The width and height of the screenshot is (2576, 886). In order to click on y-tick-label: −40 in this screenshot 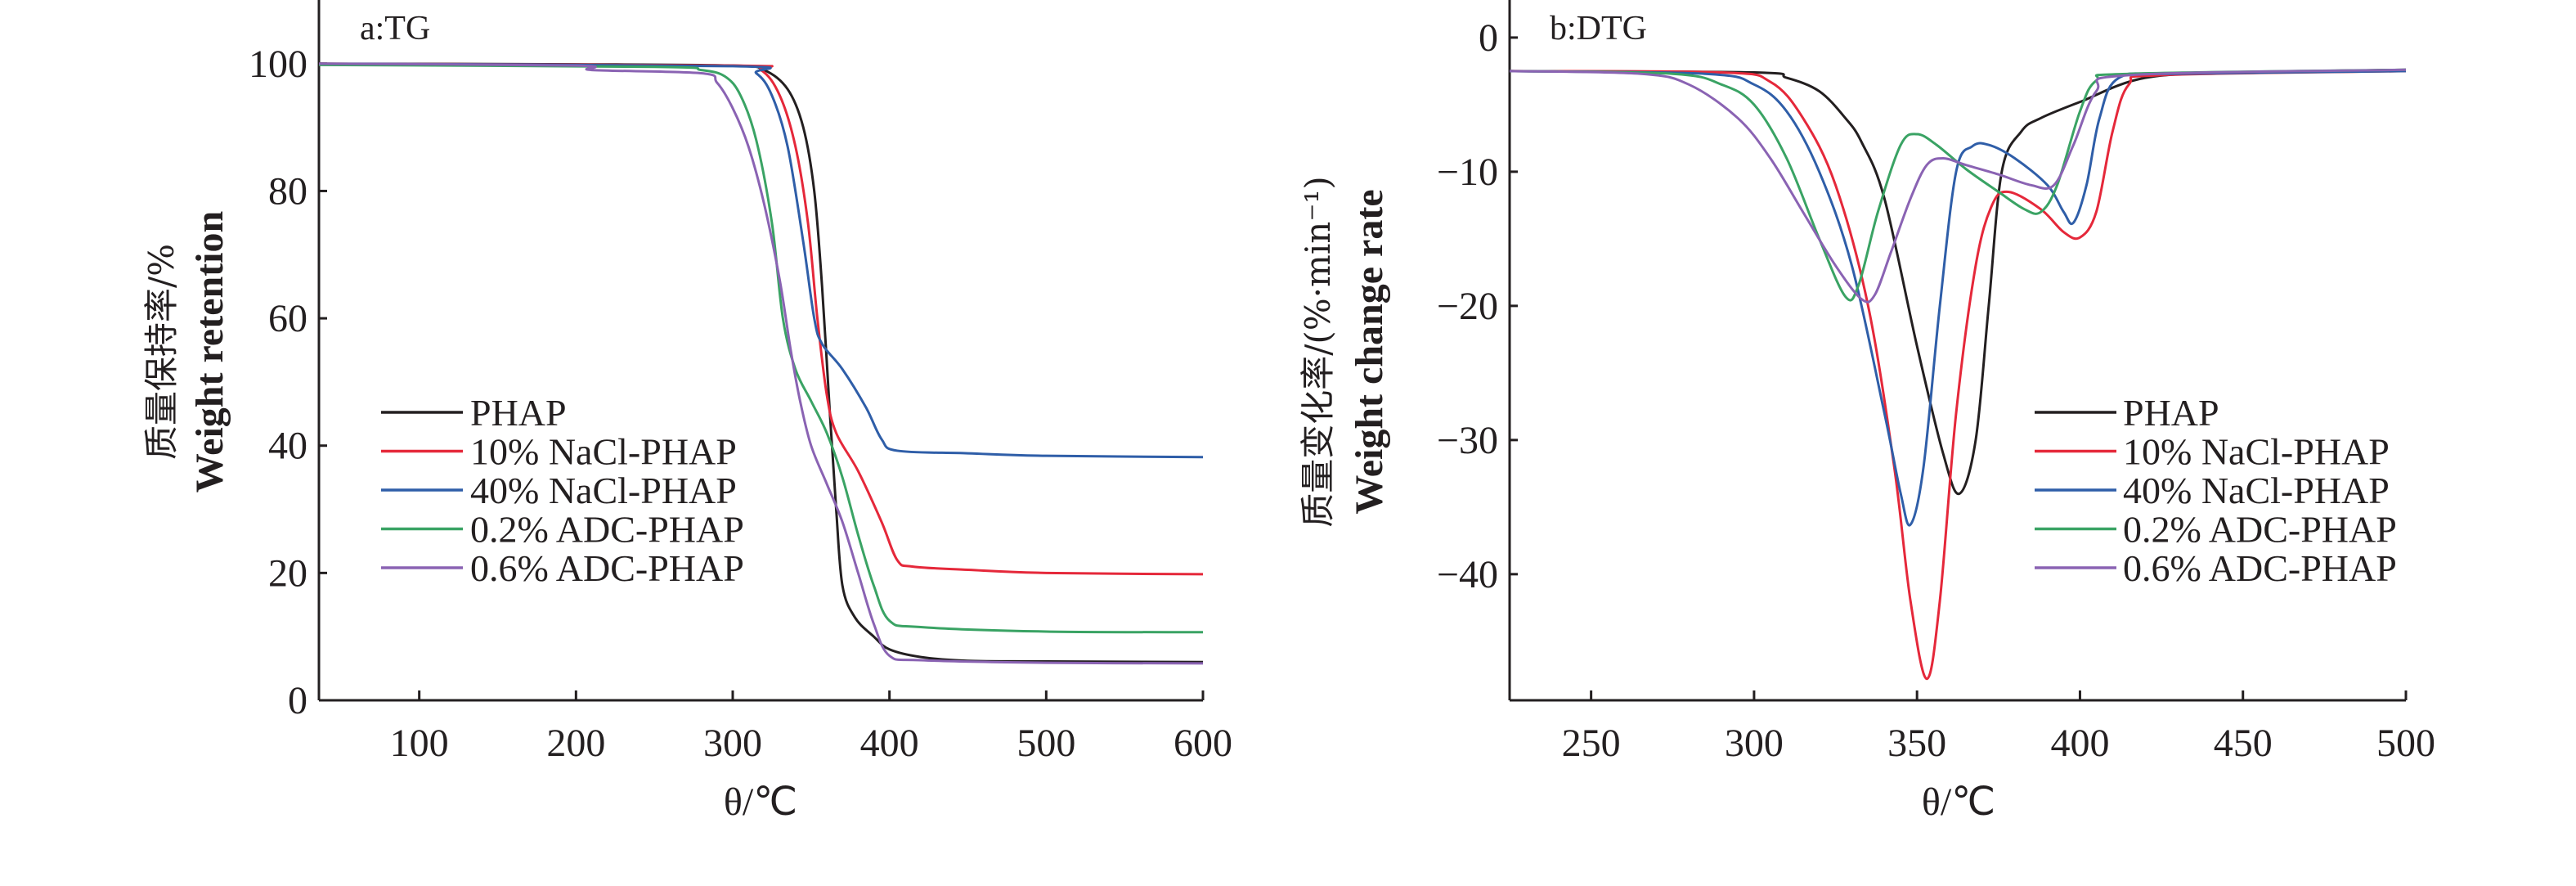, I will do `click(1468, 574)`.